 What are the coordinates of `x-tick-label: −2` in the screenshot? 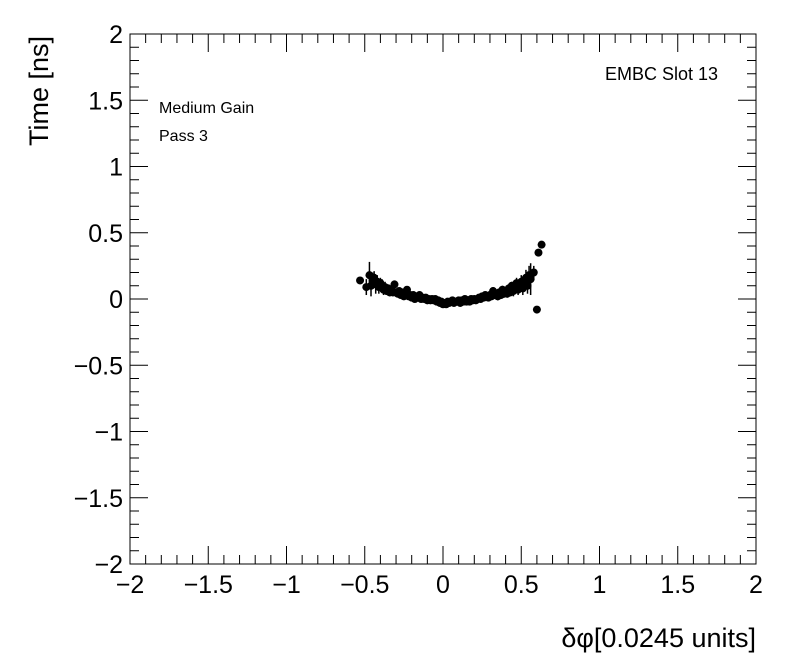 It's located at (130, 585).